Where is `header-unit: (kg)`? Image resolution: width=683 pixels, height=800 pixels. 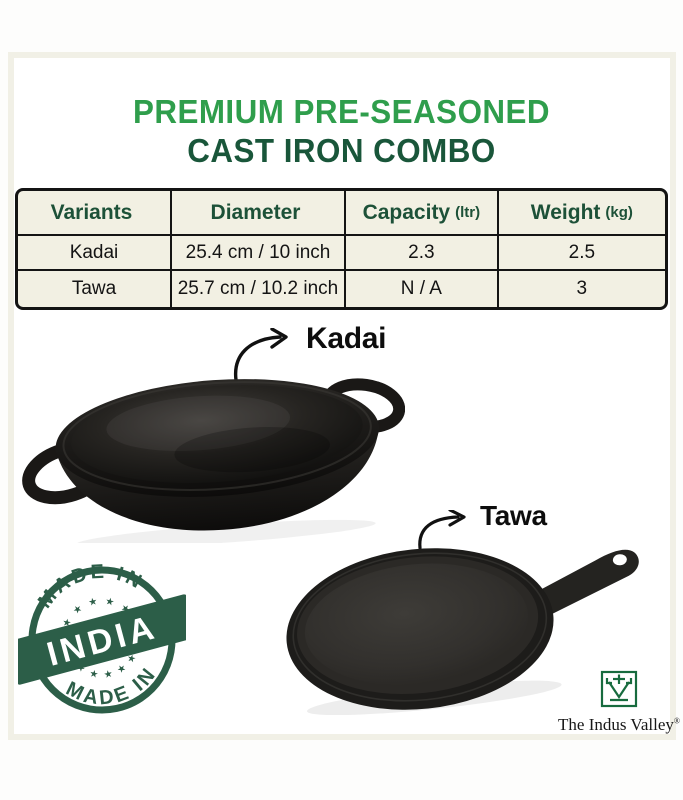 header-unit: (kg) is located at coordinates (619, 212).